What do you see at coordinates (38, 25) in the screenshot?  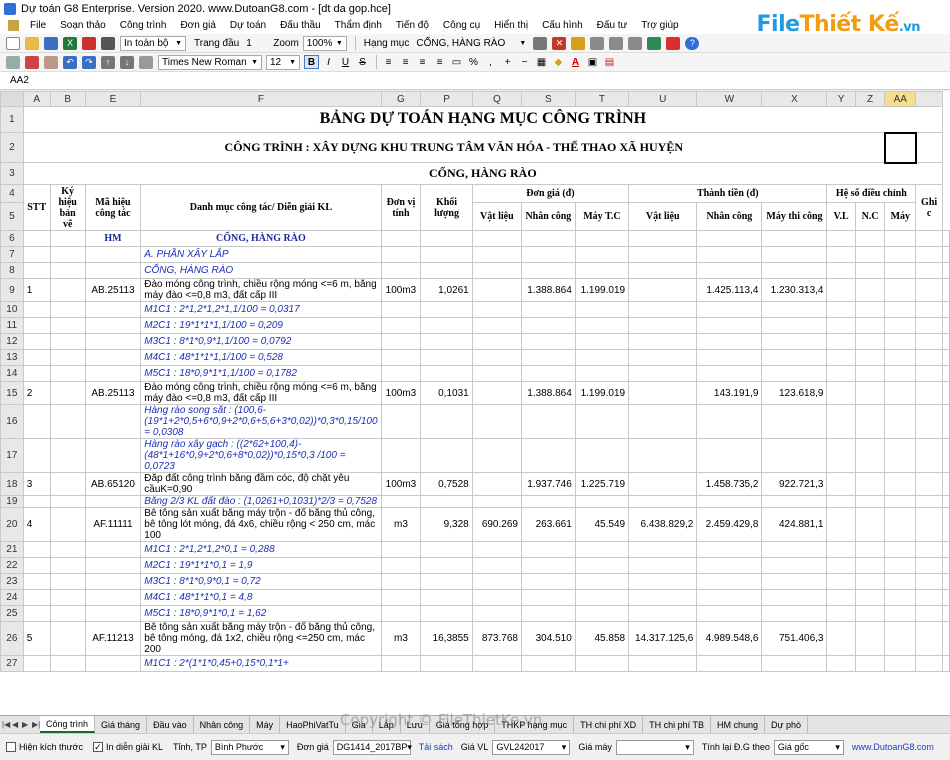 I see `menu-file: File` at bounding box center [38, 25].